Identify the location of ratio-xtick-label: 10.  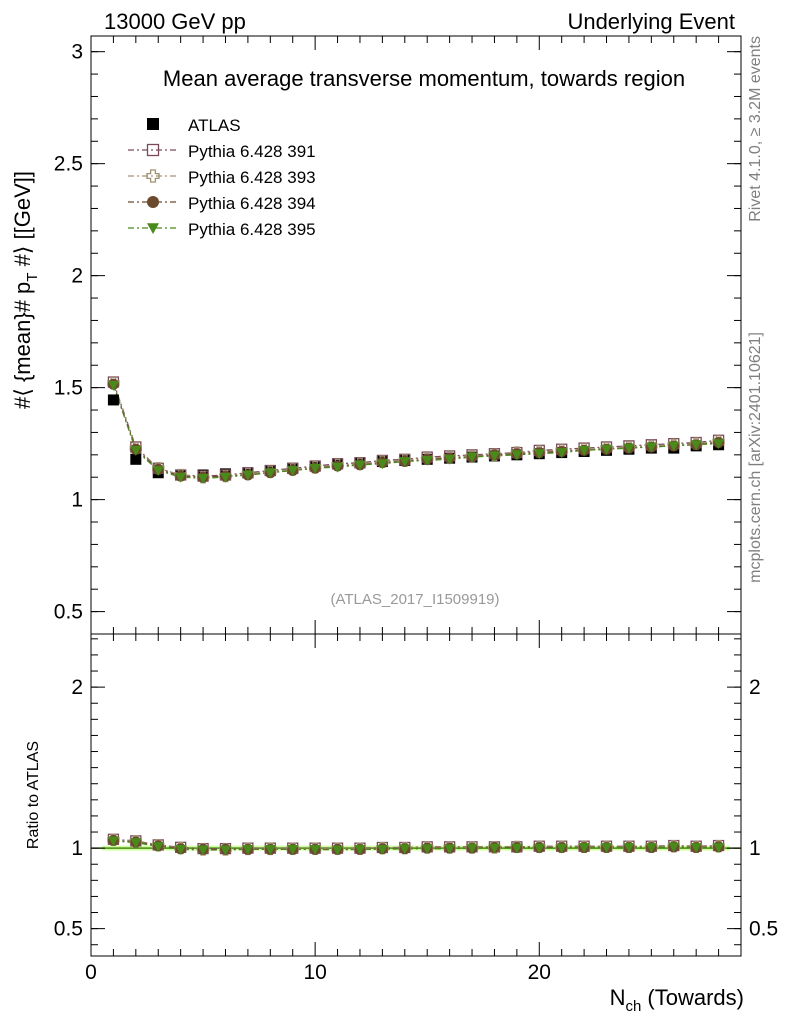
(314, 972).